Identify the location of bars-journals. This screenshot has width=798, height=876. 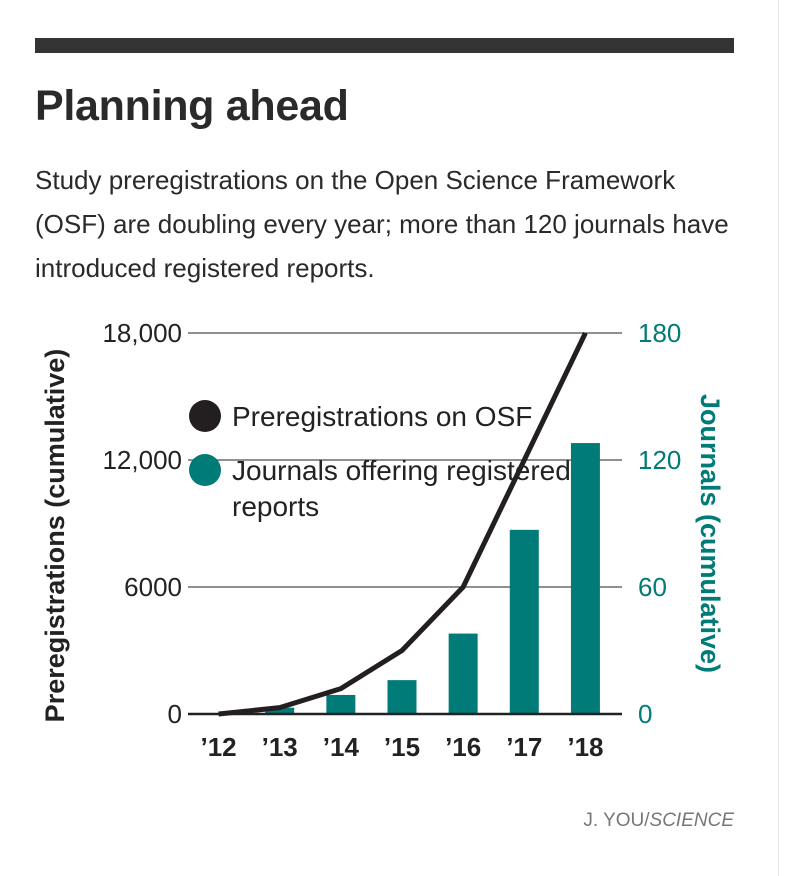
(432, 578).